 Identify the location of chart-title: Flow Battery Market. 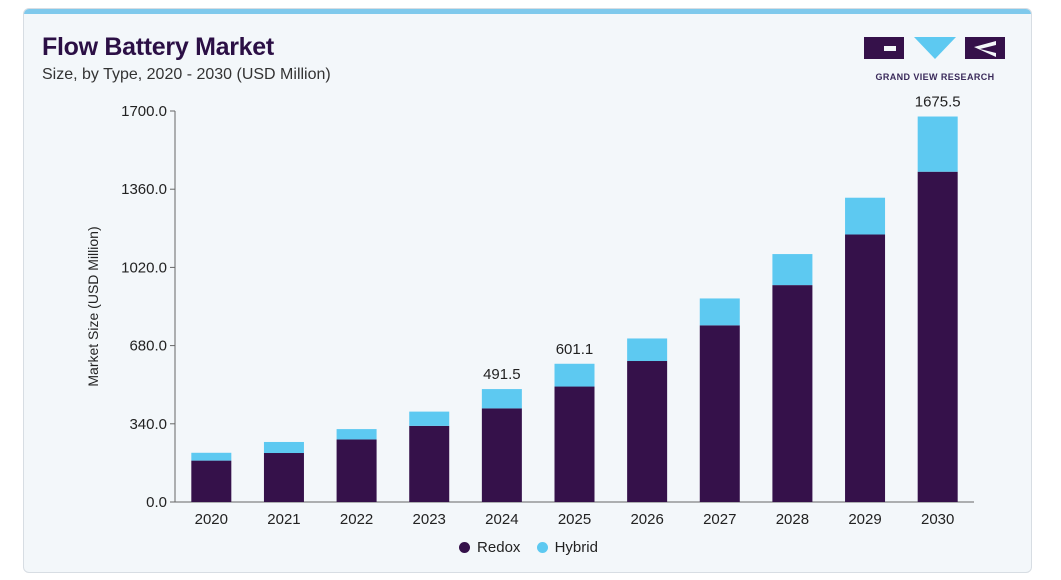
(158, 47).